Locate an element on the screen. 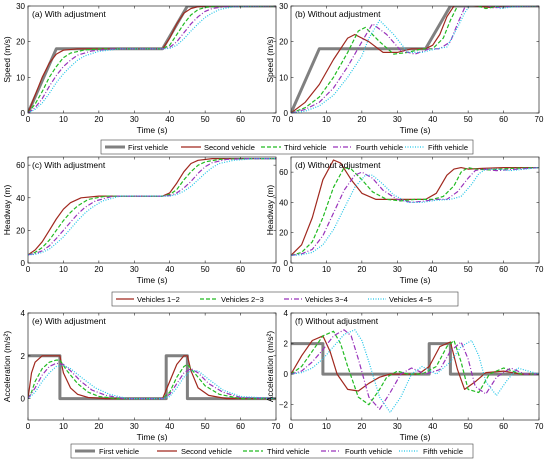  panel-title: (a) With adjustment is located at coordinates (69, 14).